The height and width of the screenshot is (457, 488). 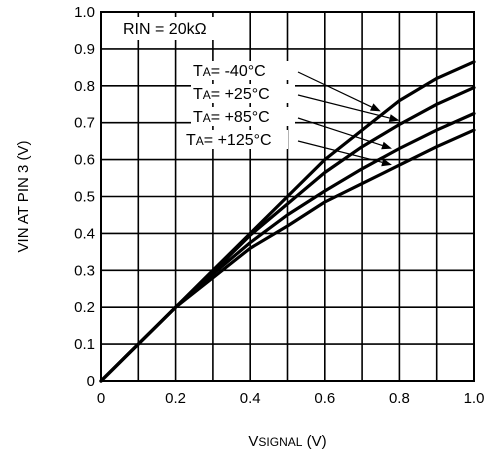 I want to click on y-tick-label: 1.0, so click(x=84, y=12).